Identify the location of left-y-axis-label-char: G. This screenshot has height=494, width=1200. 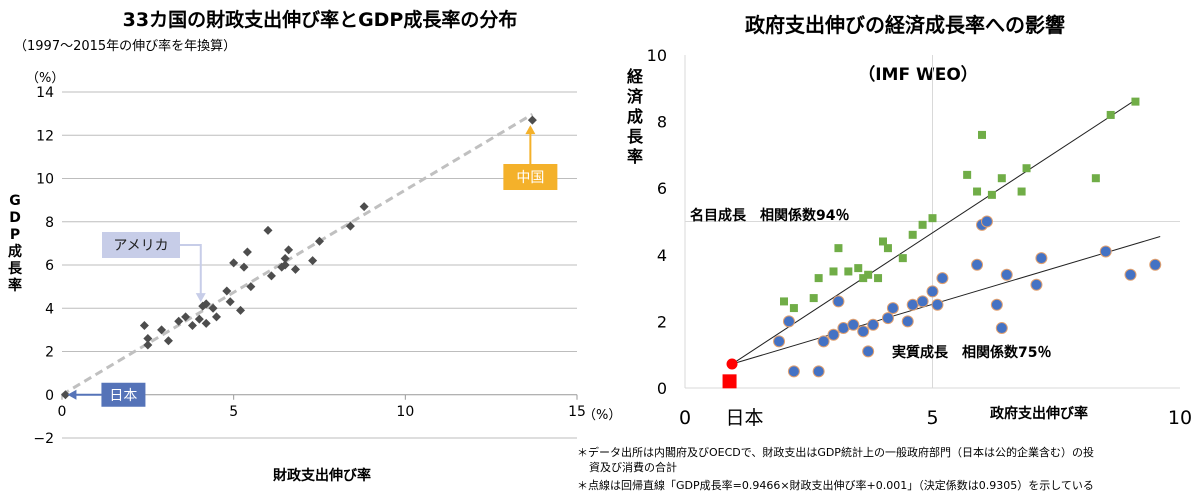
(15, 201).